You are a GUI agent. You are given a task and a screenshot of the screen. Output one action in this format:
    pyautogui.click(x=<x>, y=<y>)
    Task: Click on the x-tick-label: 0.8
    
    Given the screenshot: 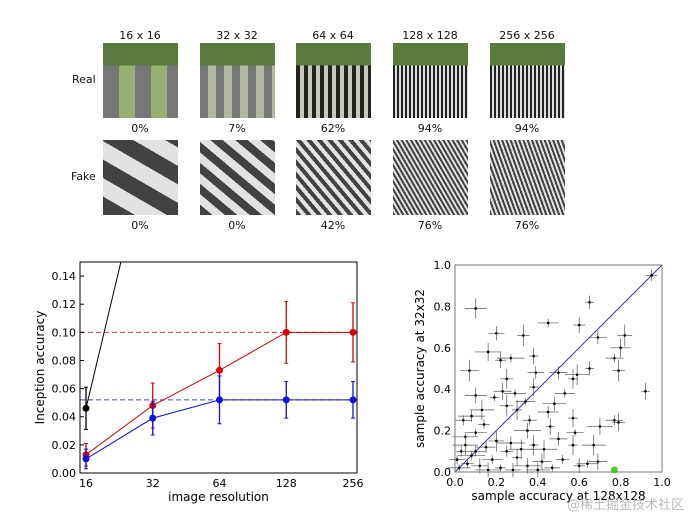 What is the action you would take?
    pyautogui.click(x=621, y=482)
    